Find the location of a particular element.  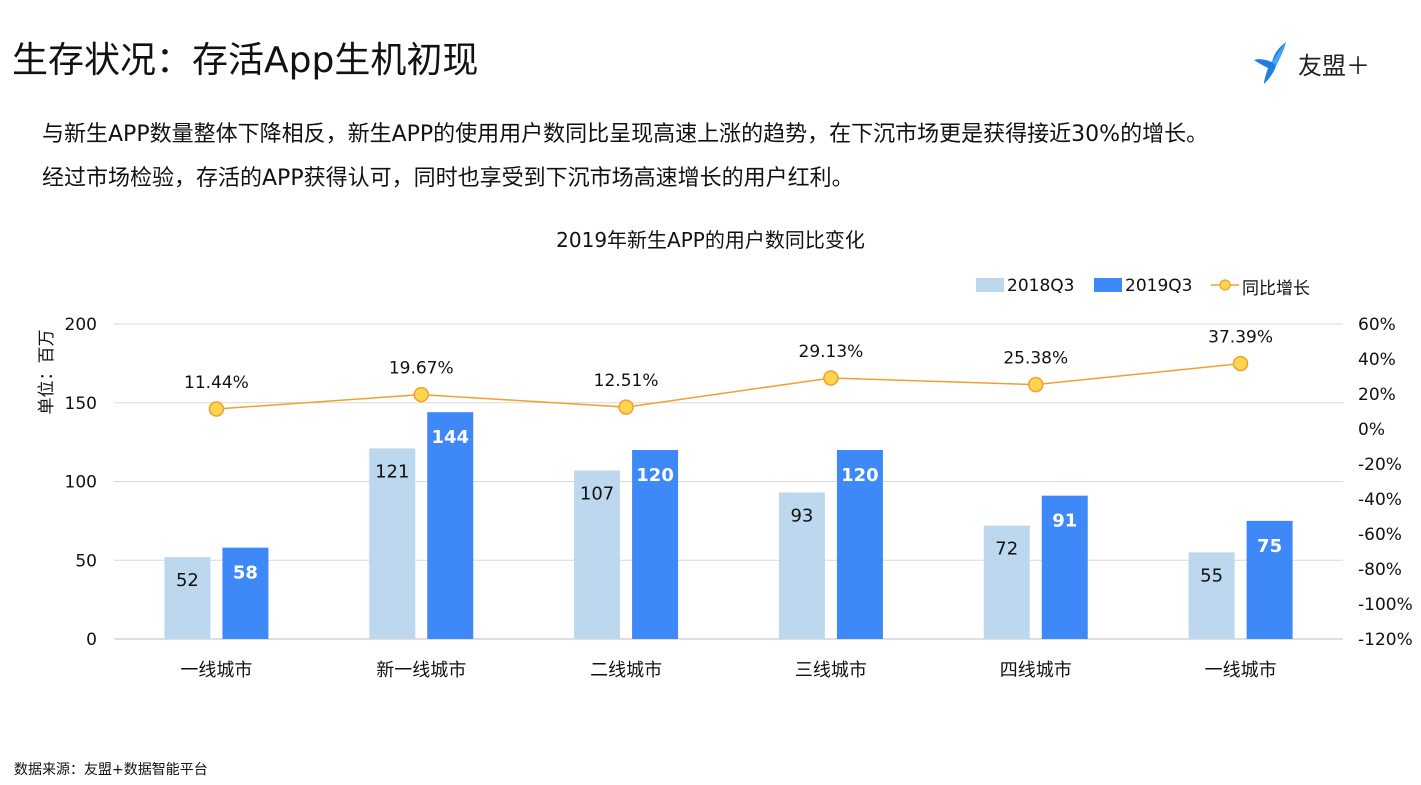

data-source-note: 数据来源：友盟+数据智能平台 is located at coordinates (111, 770).